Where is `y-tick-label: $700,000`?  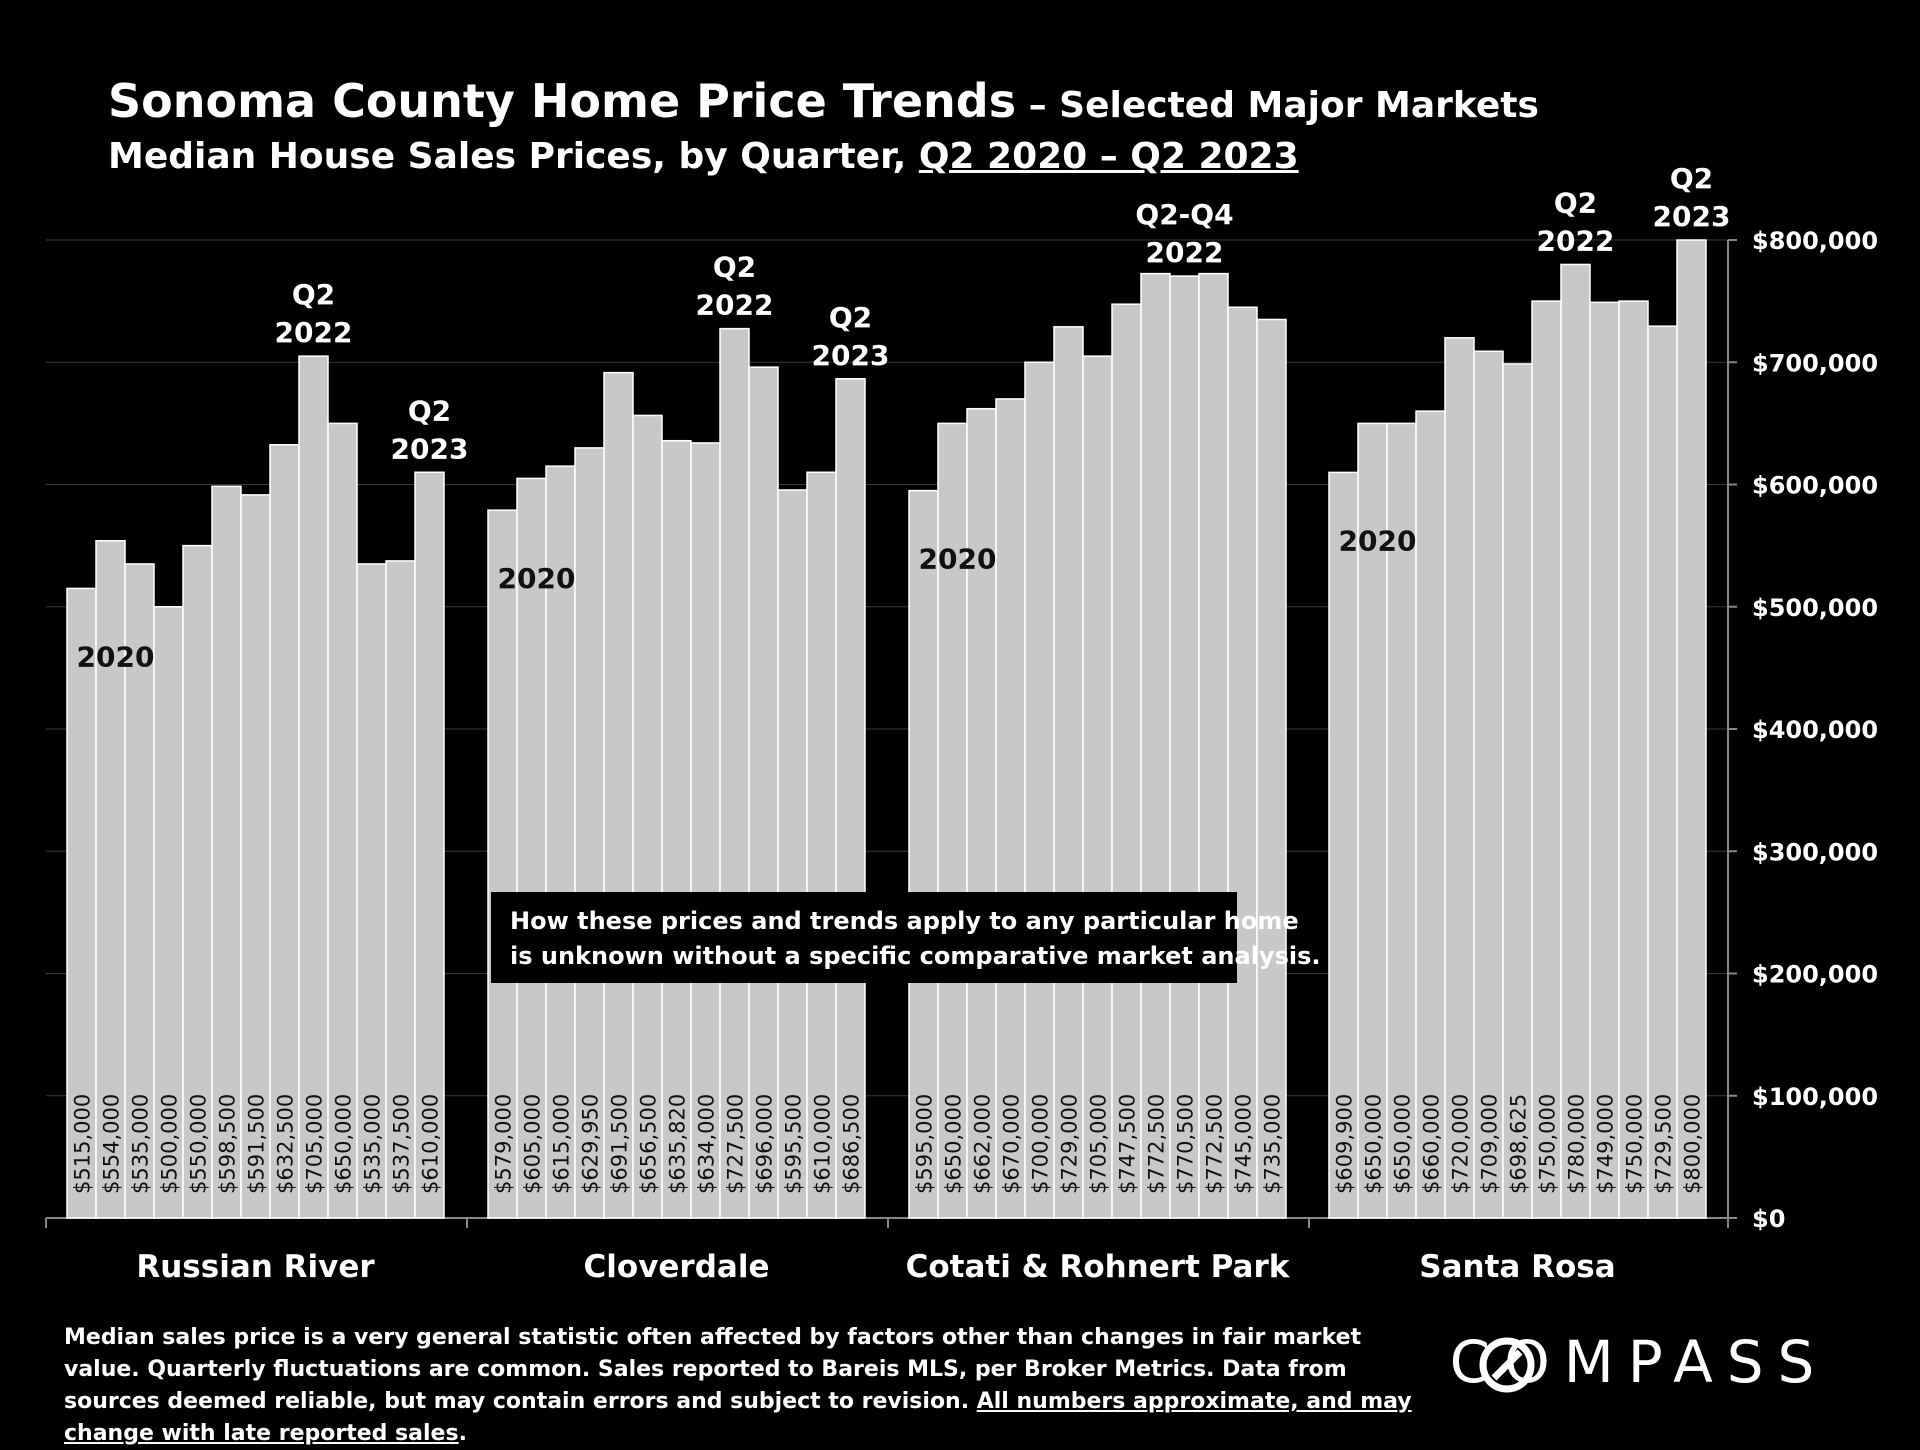
y-tick-label: $700,000 is located at coordinates (1815, 363).